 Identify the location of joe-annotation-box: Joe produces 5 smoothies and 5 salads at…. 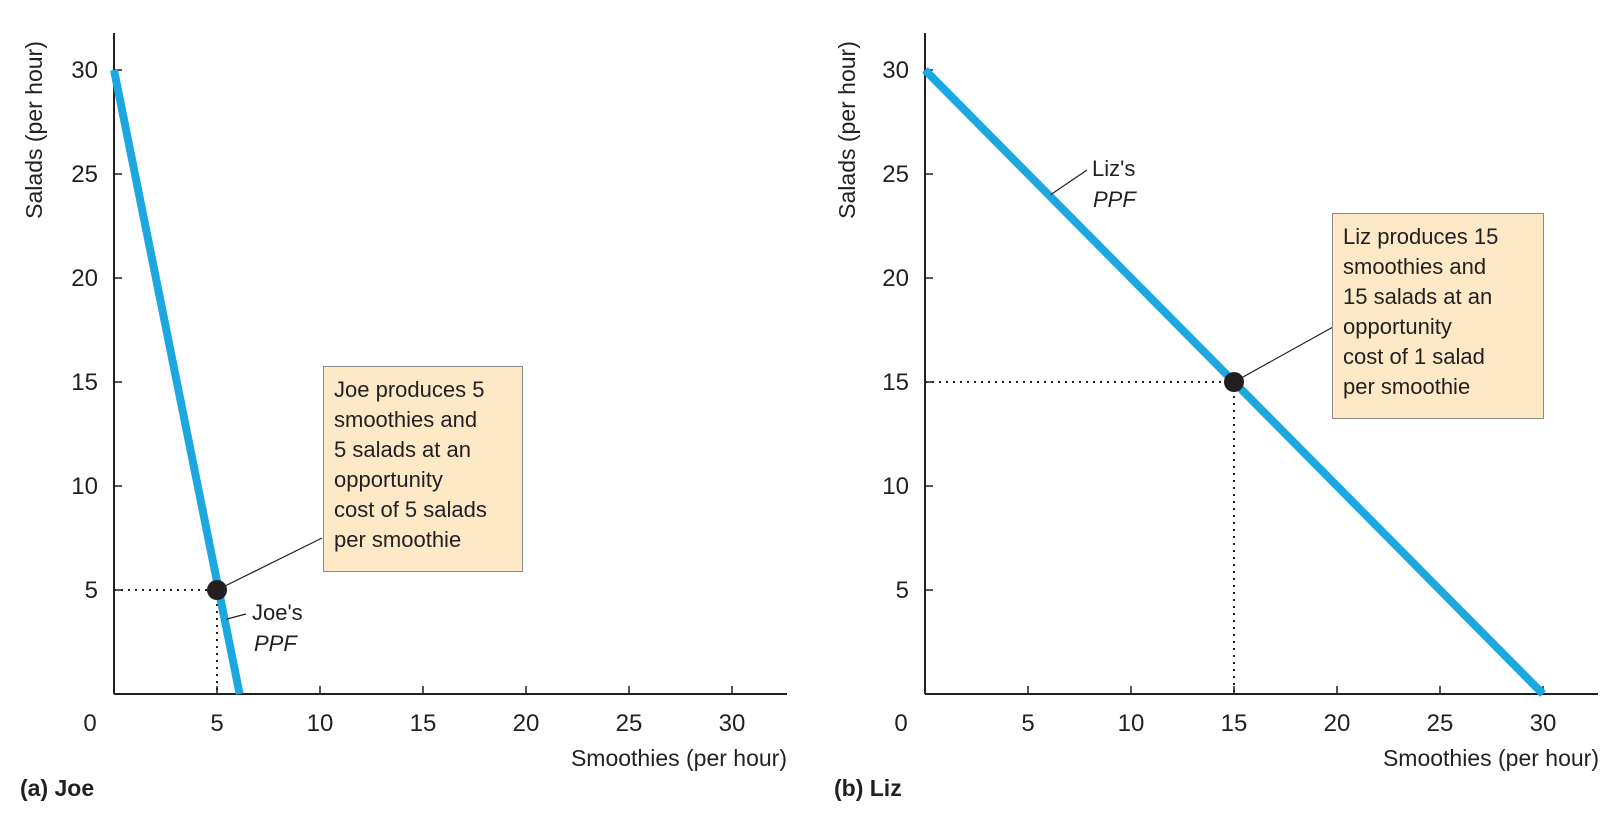
(423, 469).